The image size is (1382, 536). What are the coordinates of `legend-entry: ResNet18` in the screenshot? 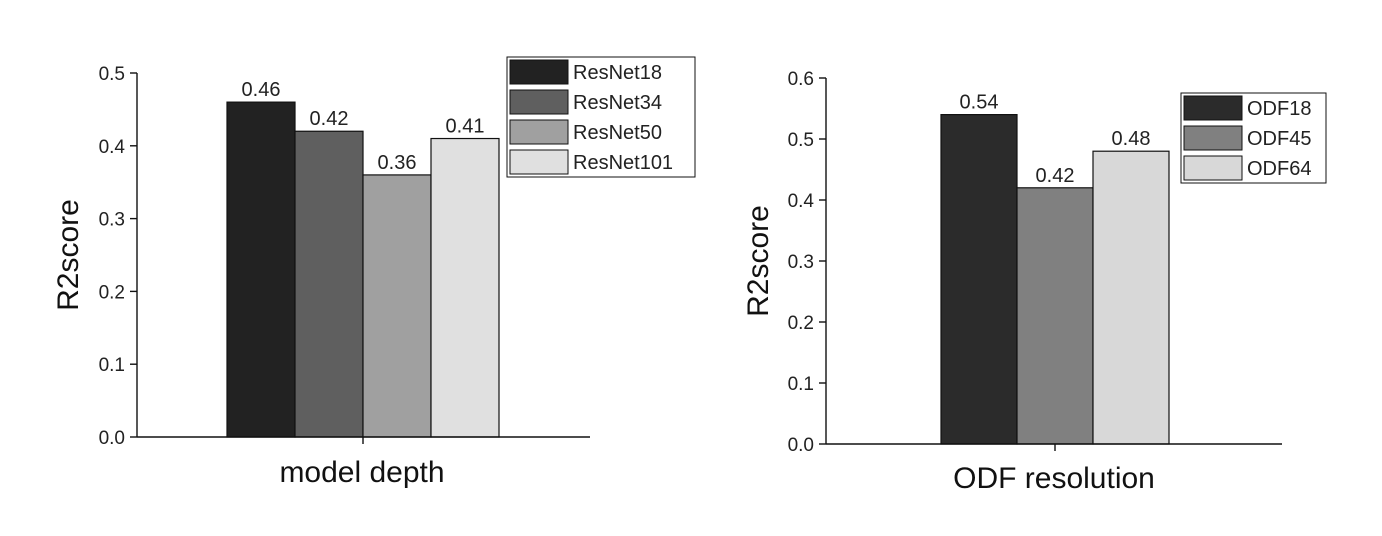 It's located at (617, 73).